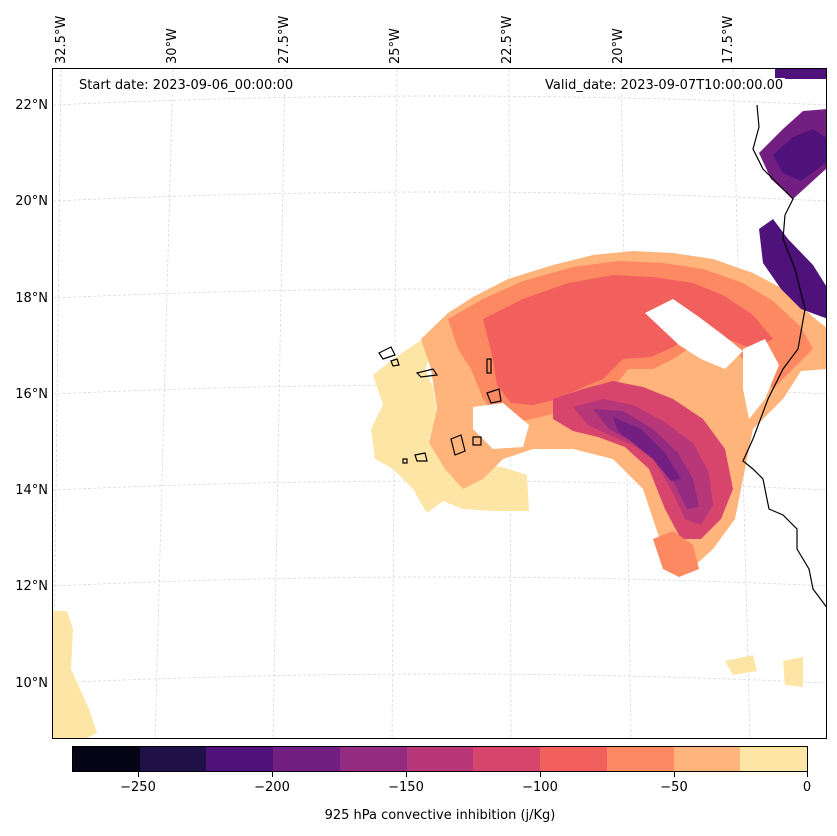 The width and height of the screenshot is (837, 836). I want to click on cb-tick-minus50, so click(674, 774).